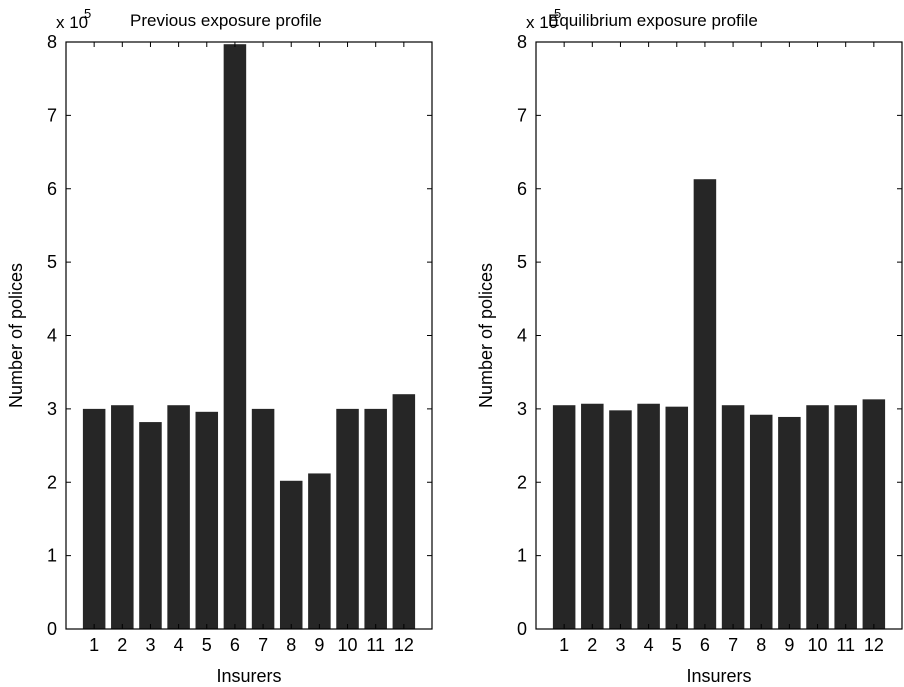 The width and height of the screenshot is (904, 687). Describe the element at coordinates (226, 20) in the screenshot. I see `chart-title: Previous exposure profile` at that location.